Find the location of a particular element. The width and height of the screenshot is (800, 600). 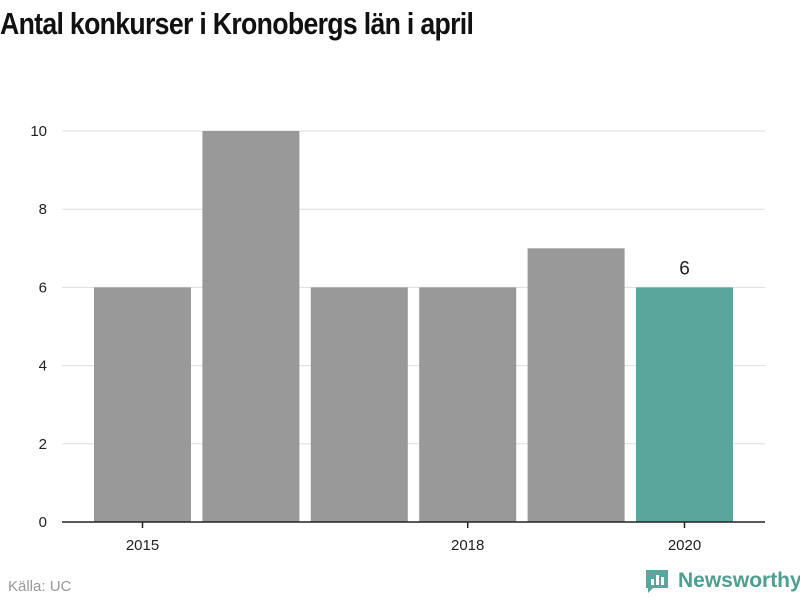

newsworthy-logo-icon is located at coordinates (657, 581).